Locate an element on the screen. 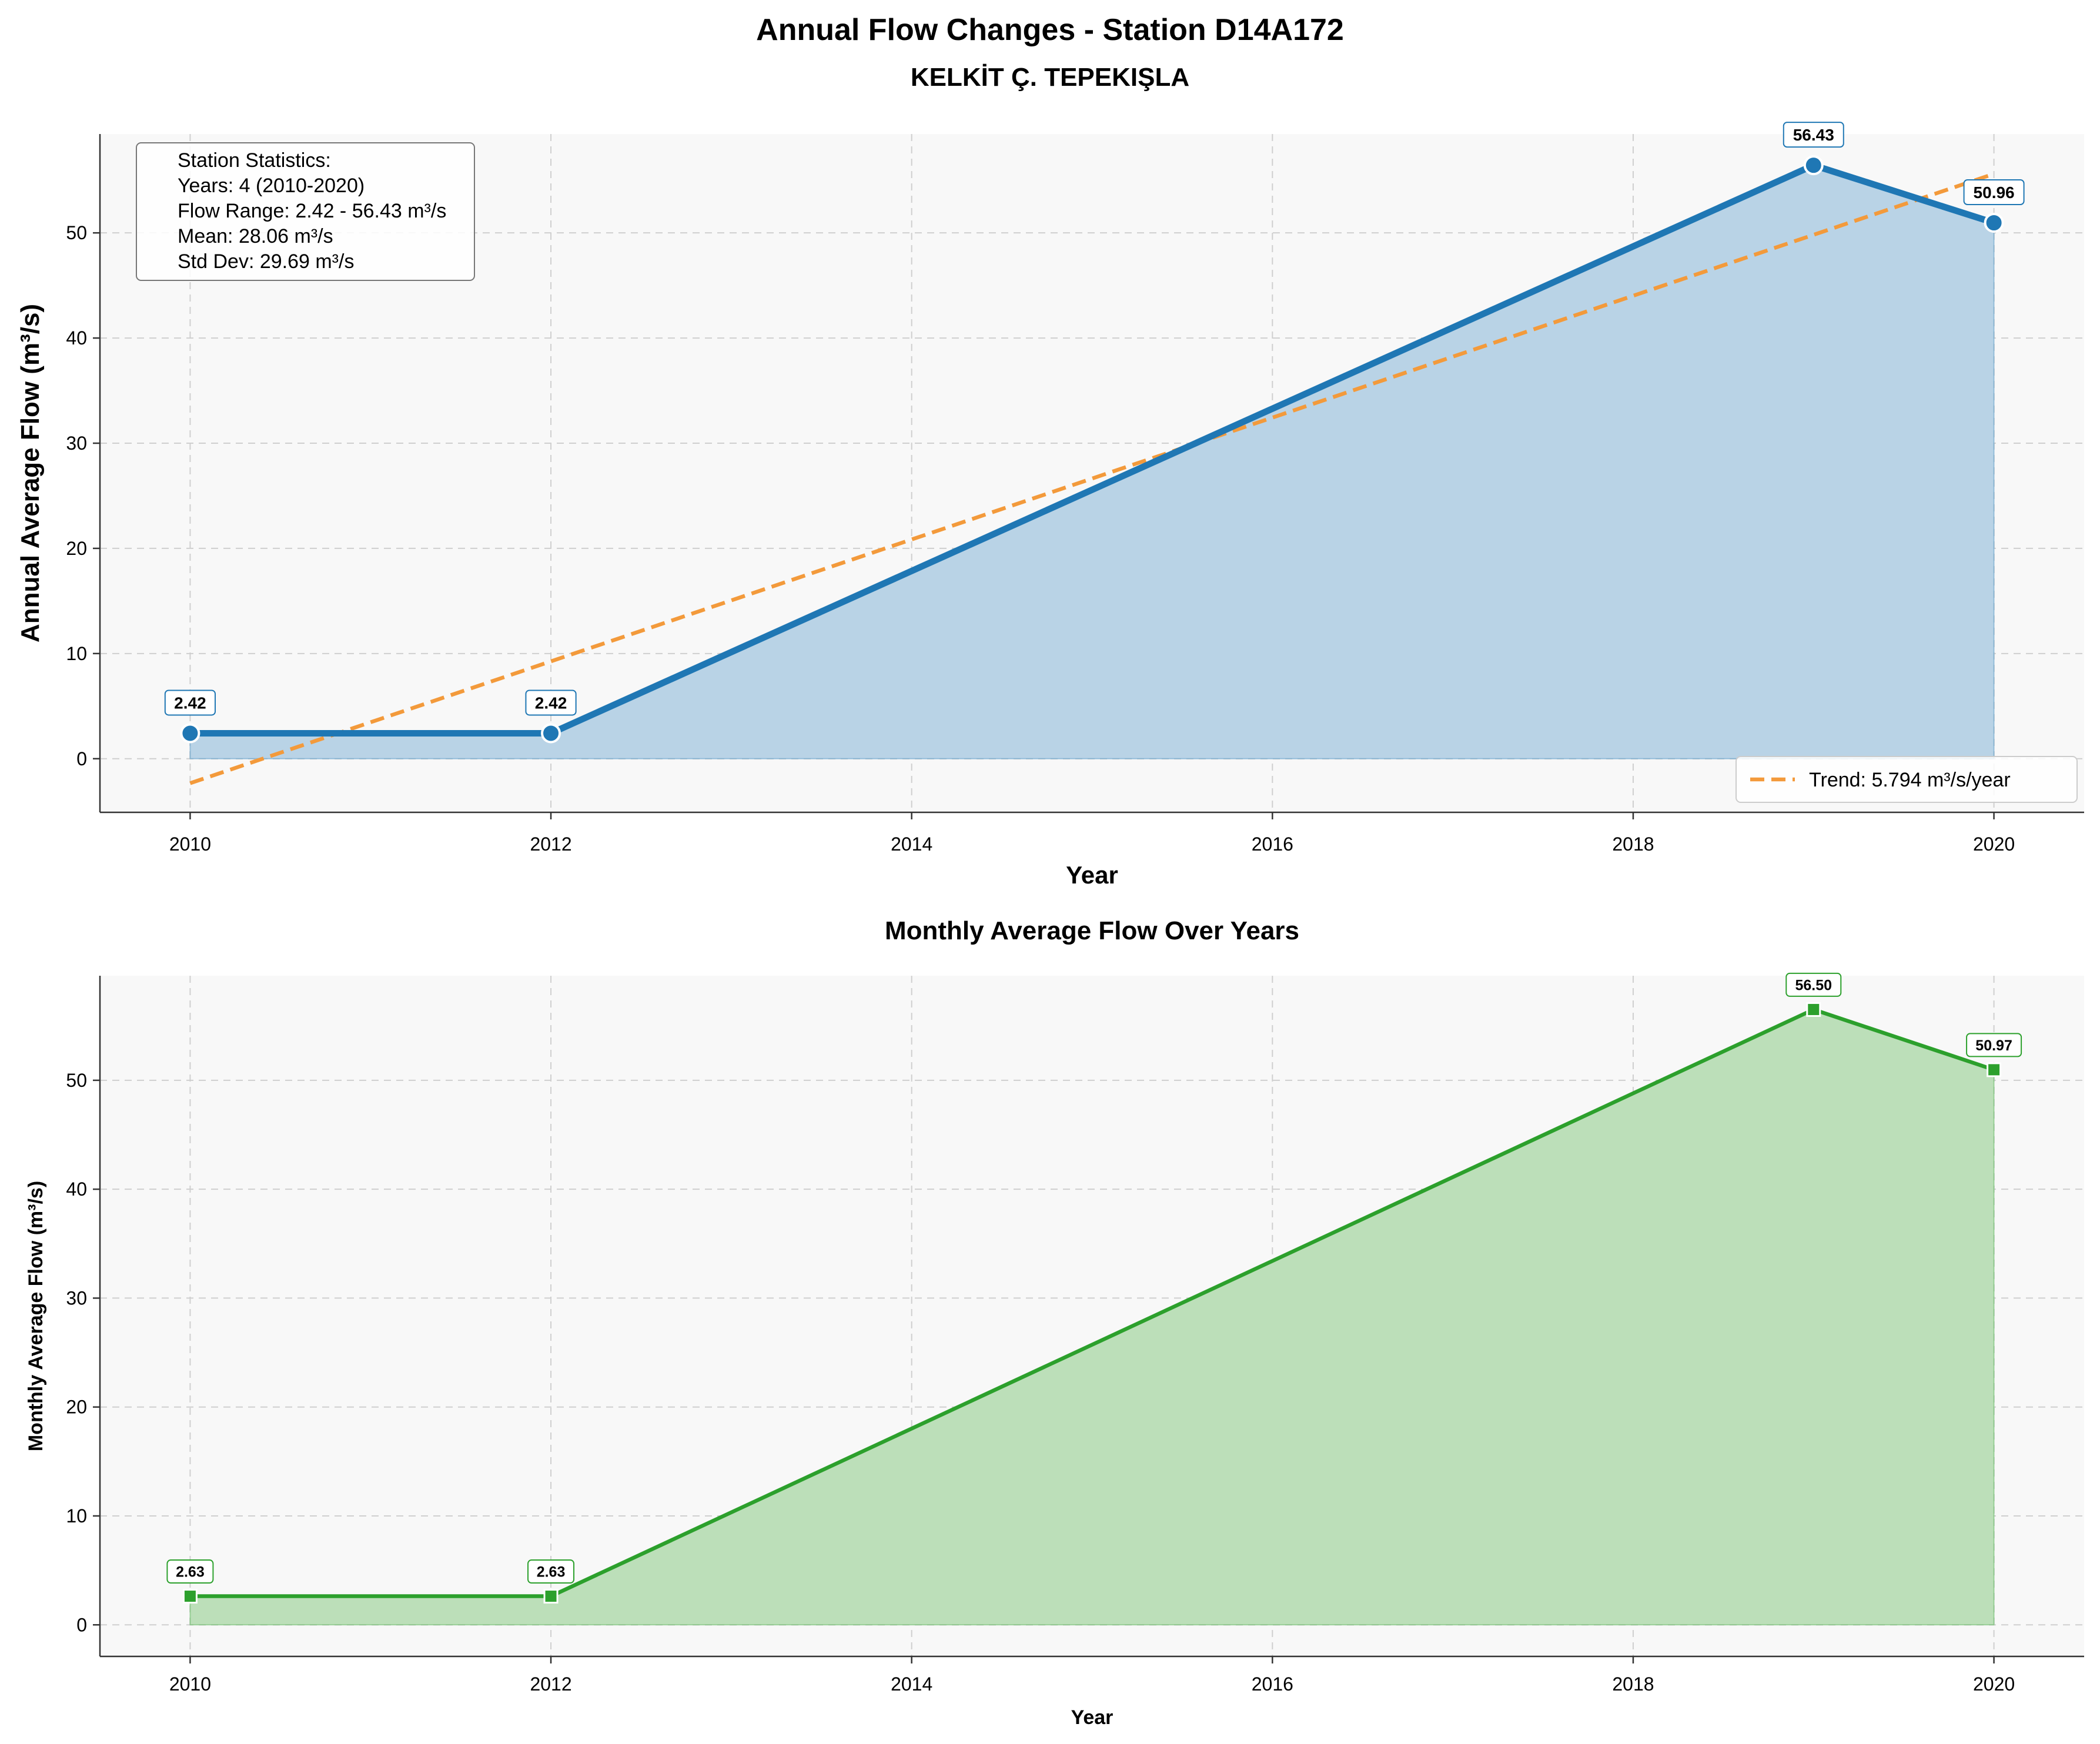  data-label: 56.43 is located at coordinates (1813, 135).